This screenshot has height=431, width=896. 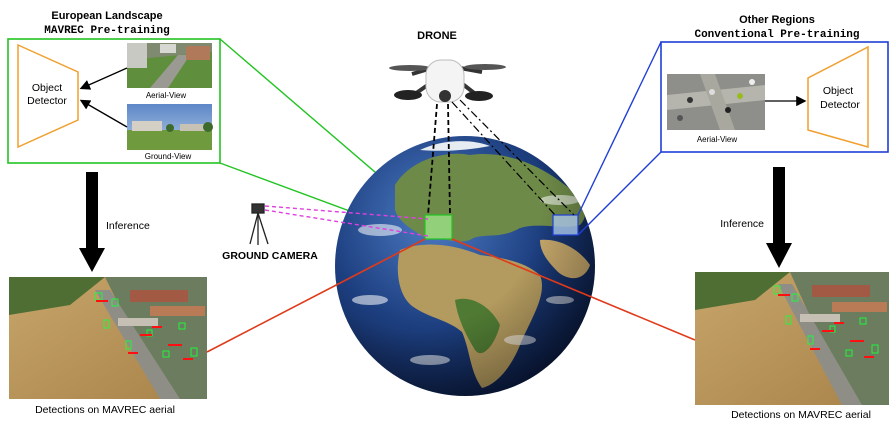 What do you see at coordinates (103, 113) in the screenshot?
I see `left-ground-to-detector-arrow` at bounding box center [103, 113].